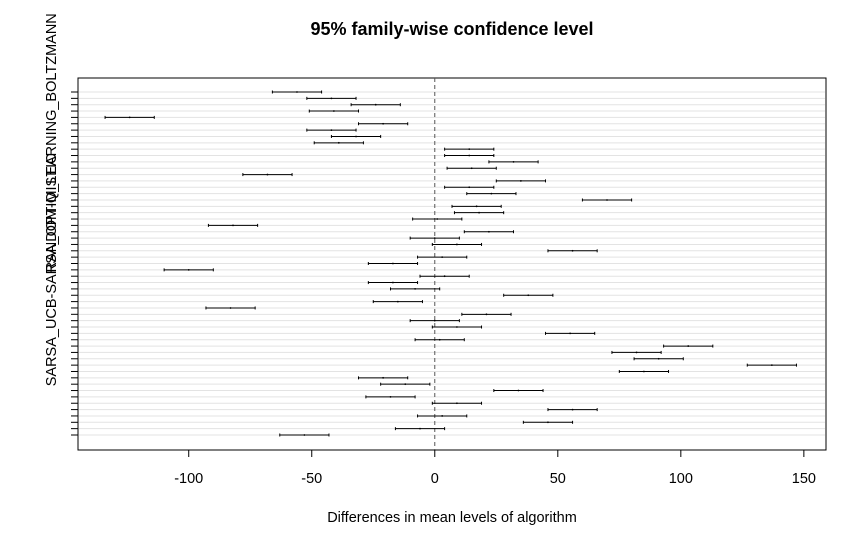 The height and width of the screenshot is (547, 866). What do you see at coordinates (681, 479) in the screenshot?
I see `x-tick-label: 100` at bounding box center [681, 479].